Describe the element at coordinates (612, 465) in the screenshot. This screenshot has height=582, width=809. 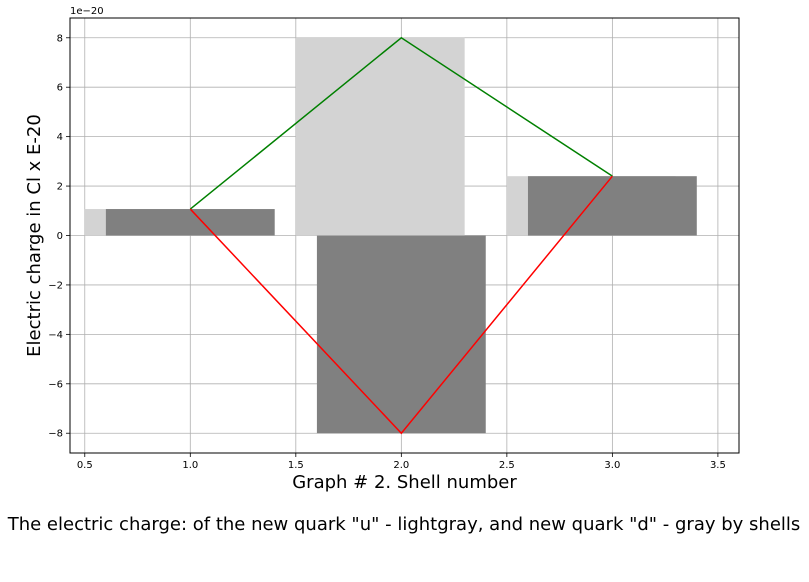
I see `x-tick-label: 3.0` at that location.